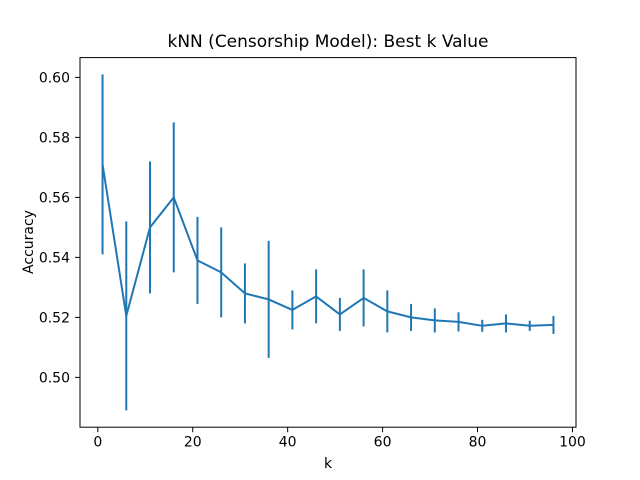  What do you see at coordinates (328, 464) in the screenshot?
I see `x-axis-label: k` at bounding box center [328, 464].